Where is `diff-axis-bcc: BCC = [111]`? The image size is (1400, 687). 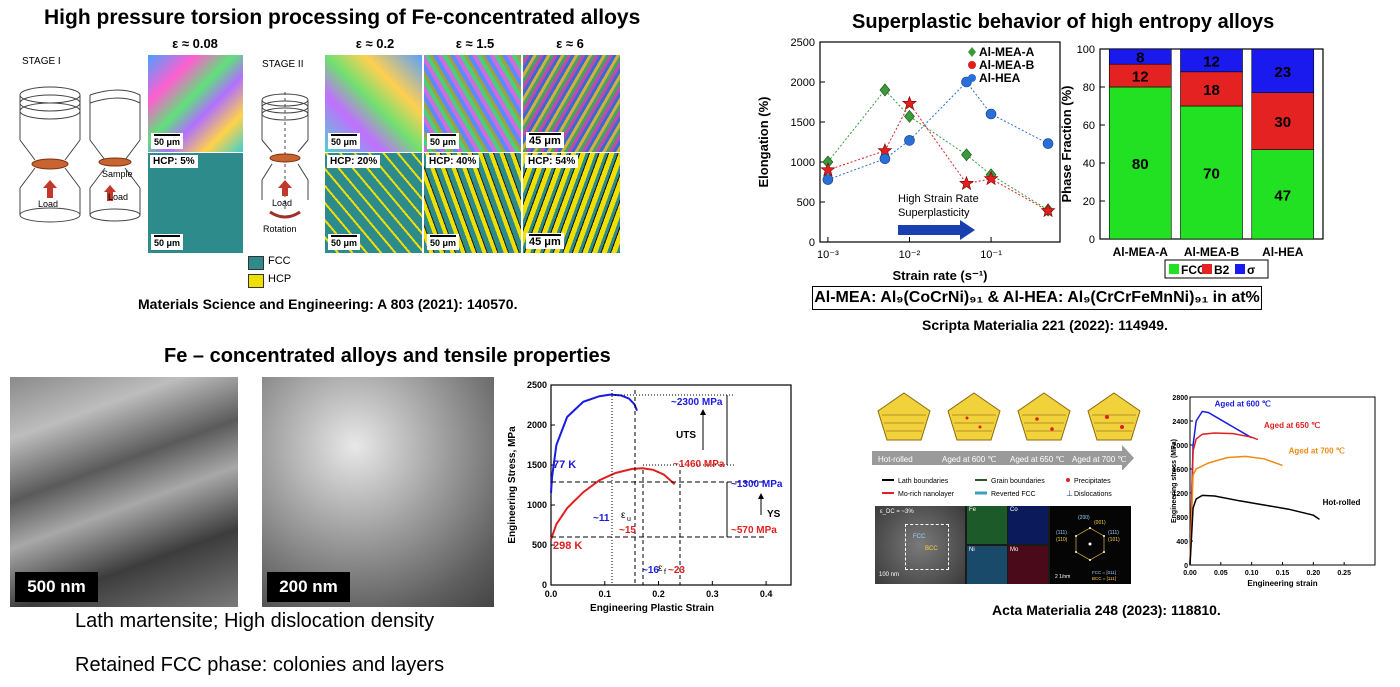 diff-axis-bcc: BCC = [111] is located at coordinates (1104, 578).